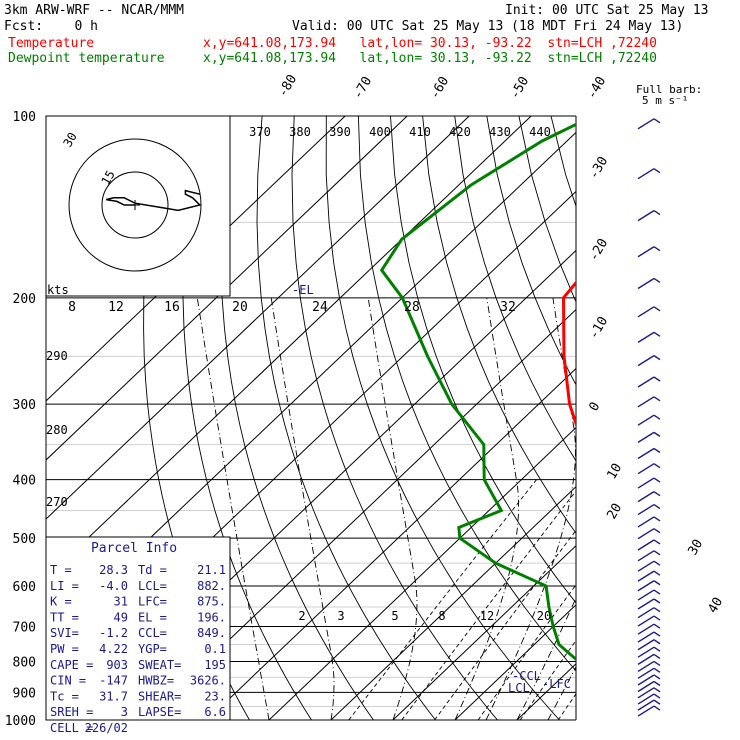 Image resolution: width=740 pixels, height=740 pixels. What do you see at coordinates (715, 605) in the screenshot?
I see `isotherm-label: 40` at bounding box center [715, 605].